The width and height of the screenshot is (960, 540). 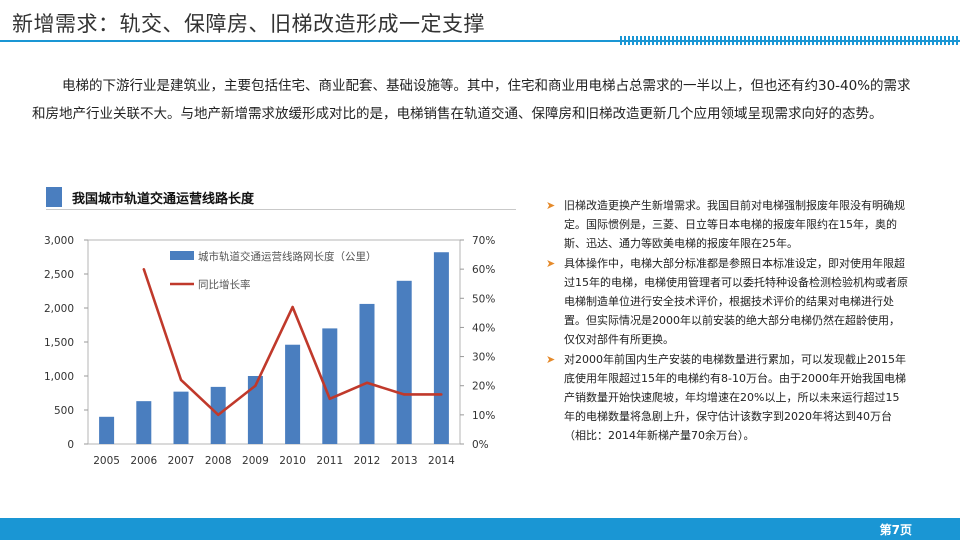 I want to click on x-axis-tick-label: 2012, so click(x=367, y=461).